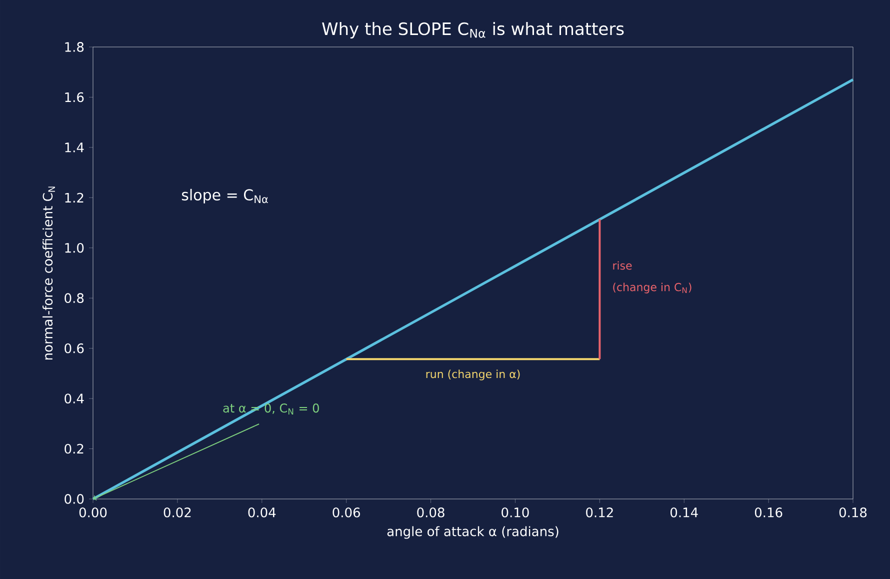  Describe the element at coordinates (74, 97) in the screenshot. I see `y-tick-label: 1.6` at that location.